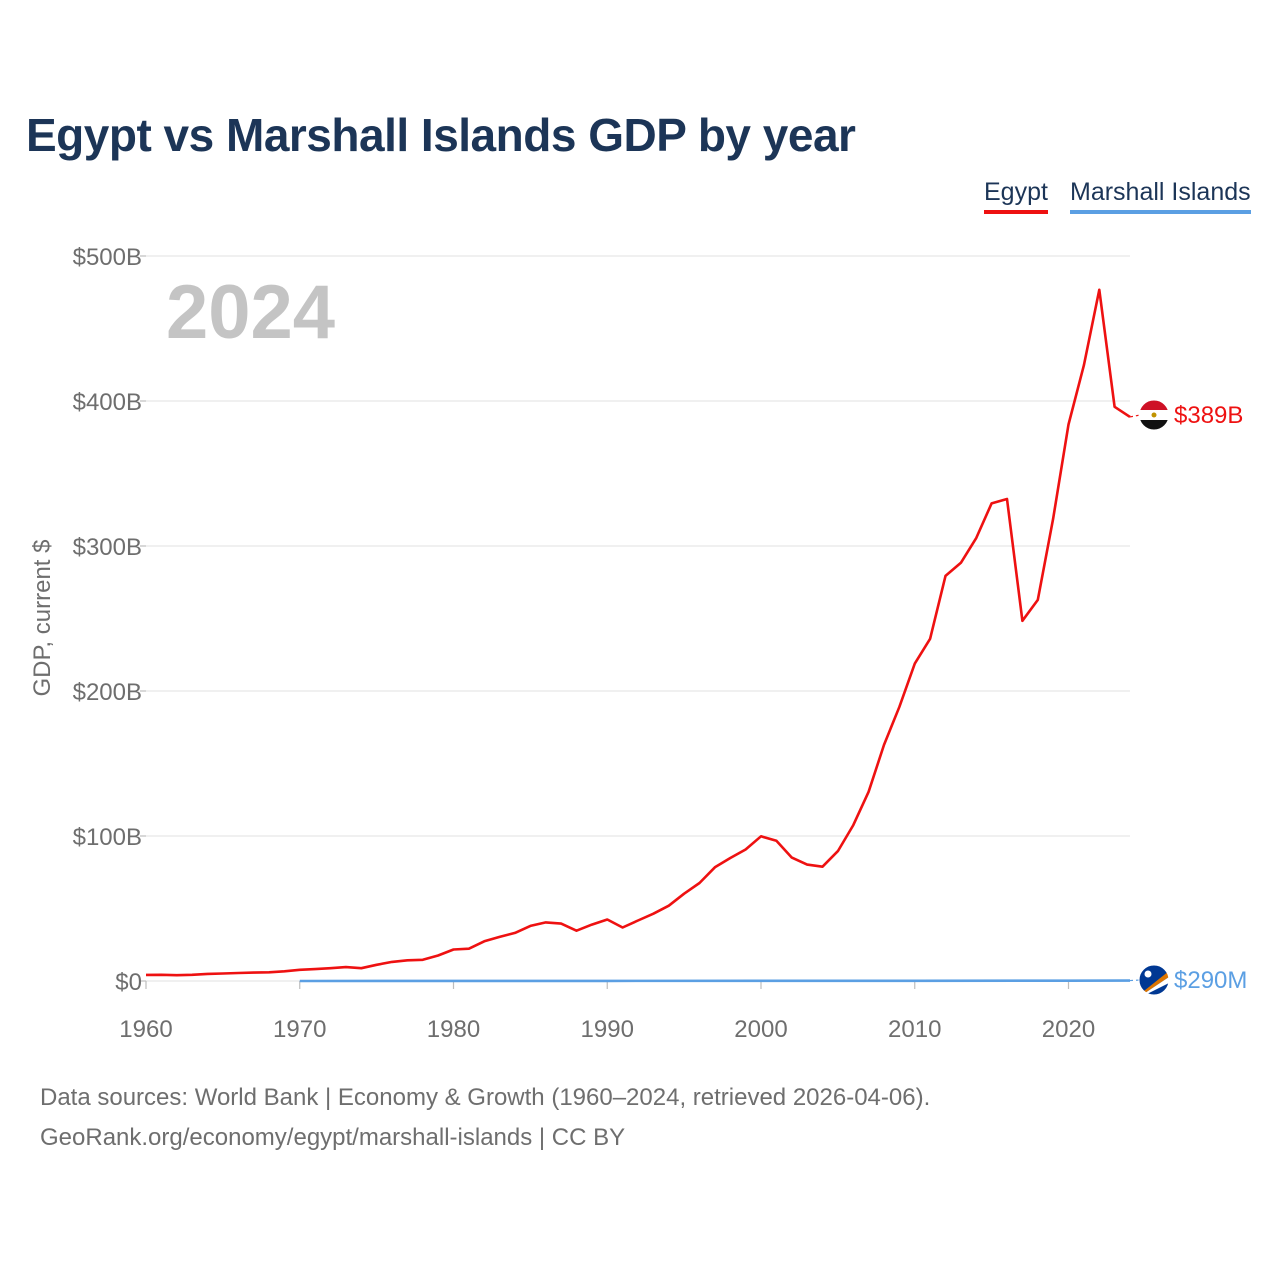 The width and height of the screenshot is (1280, 1280). Describe the element at coordinates (1160, 212) in the screenshot. I see `legend-swatch-marshall-islands` at that location.